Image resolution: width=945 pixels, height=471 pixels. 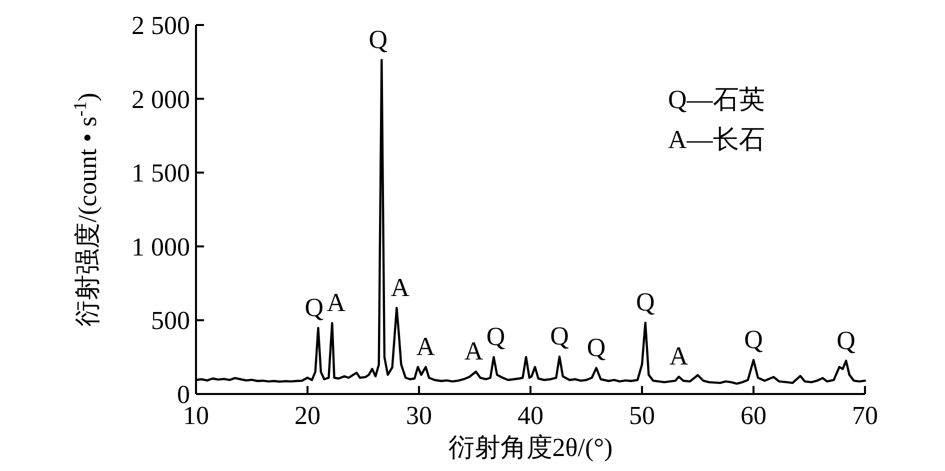 I want to click on annotation: A—长石, so click(x=716, y=139).